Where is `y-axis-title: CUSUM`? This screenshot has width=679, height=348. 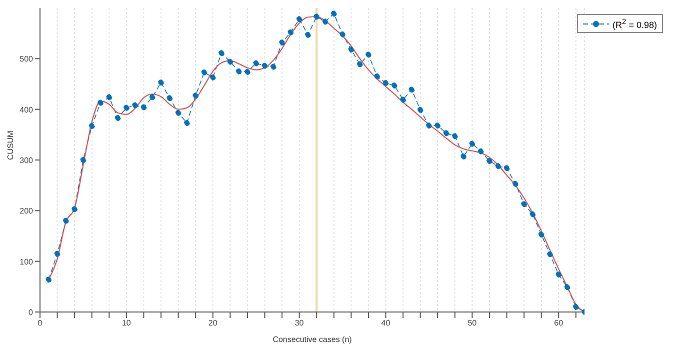
y-axis-title: CUSUM is located at coordinates (10, 145).